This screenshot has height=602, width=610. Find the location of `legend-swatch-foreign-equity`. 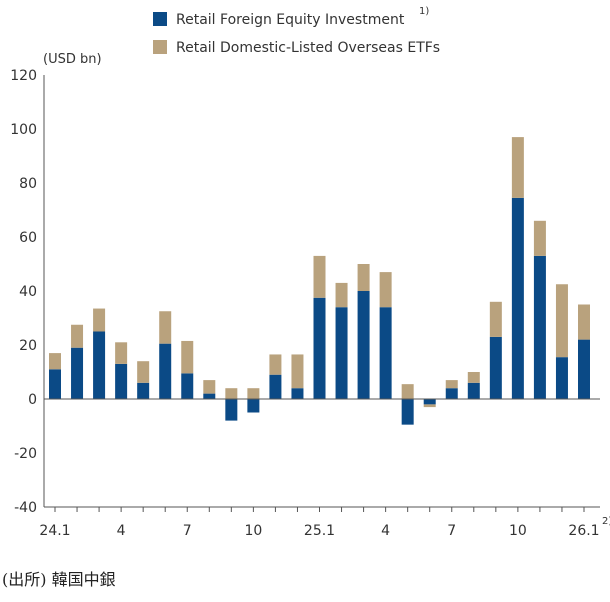

legend-swatch-foreign-equity is located at coordinates (160, 19).